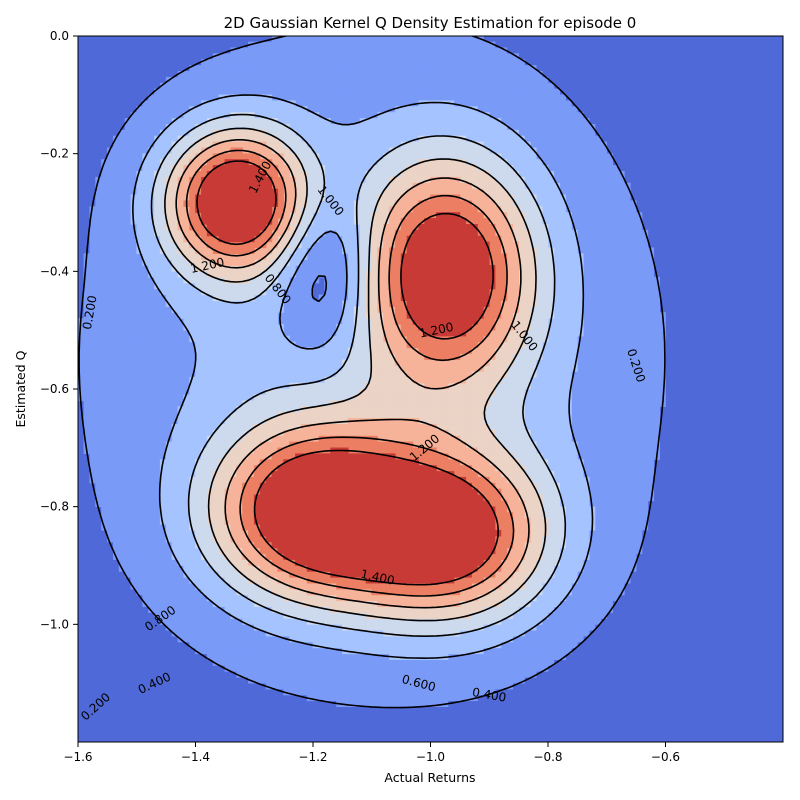  I want to click on x-tick-label: −0.6, so click(665, 757).